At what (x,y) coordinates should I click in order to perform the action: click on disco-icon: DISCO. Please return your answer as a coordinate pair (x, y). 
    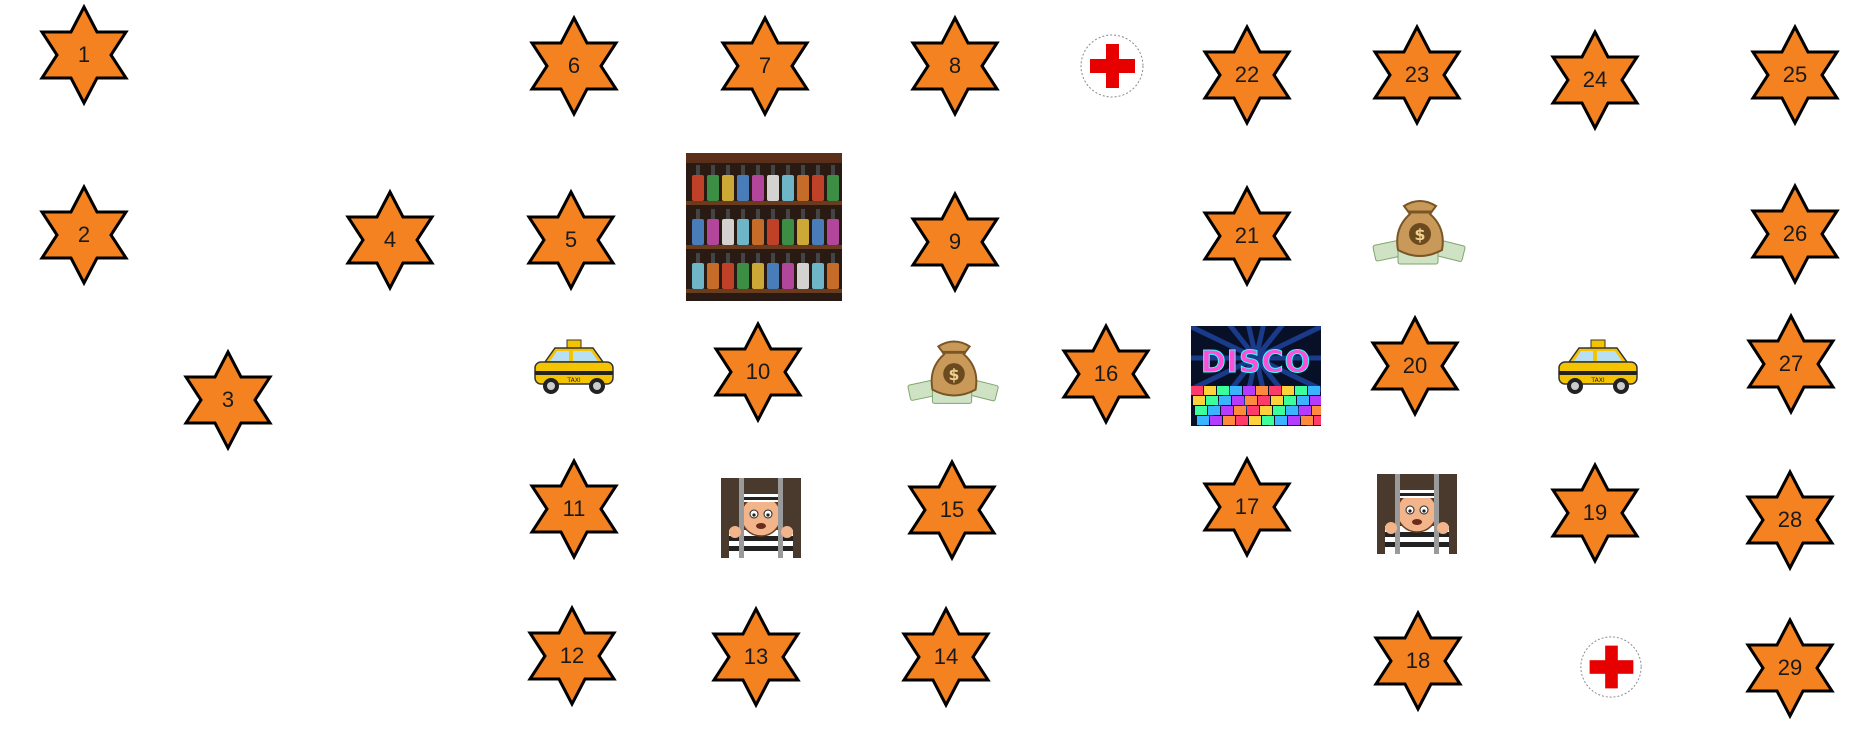
    Looking at the image, I should click on (1256, 376).